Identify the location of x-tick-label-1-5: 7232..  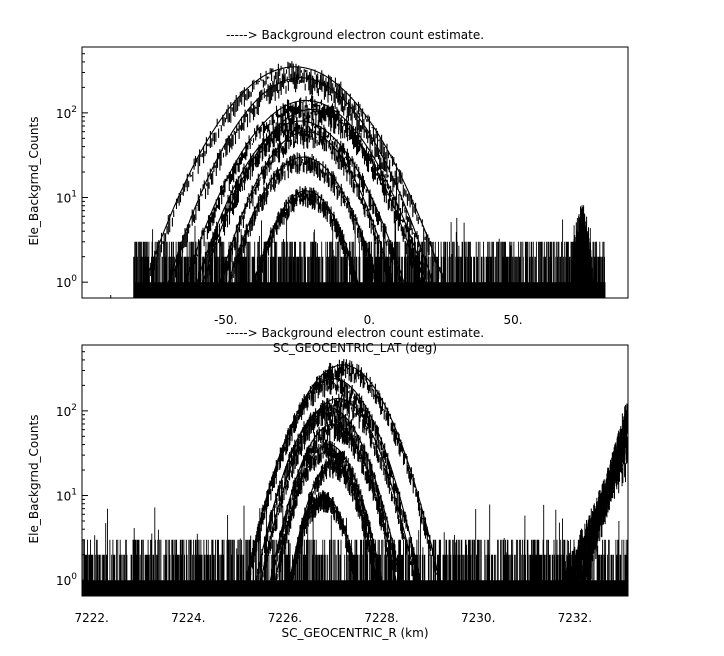
(575, 618).